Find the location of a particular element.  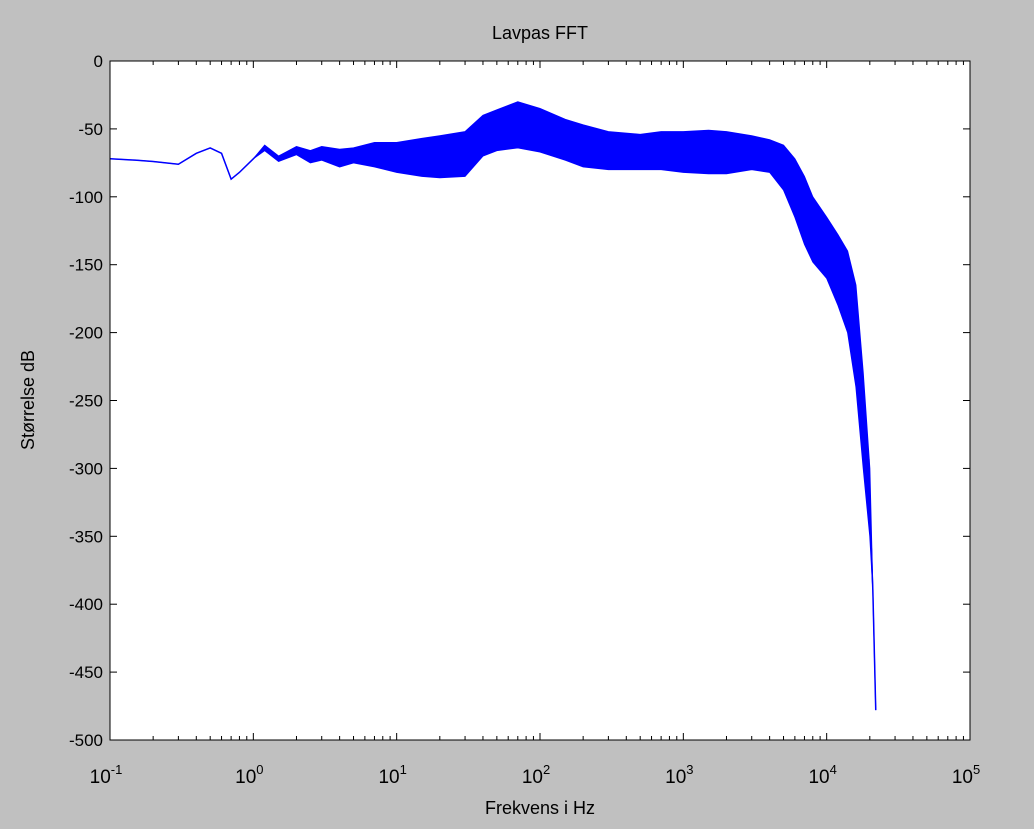

x-tick-label: 10³ is located at coordinates (679, 775).